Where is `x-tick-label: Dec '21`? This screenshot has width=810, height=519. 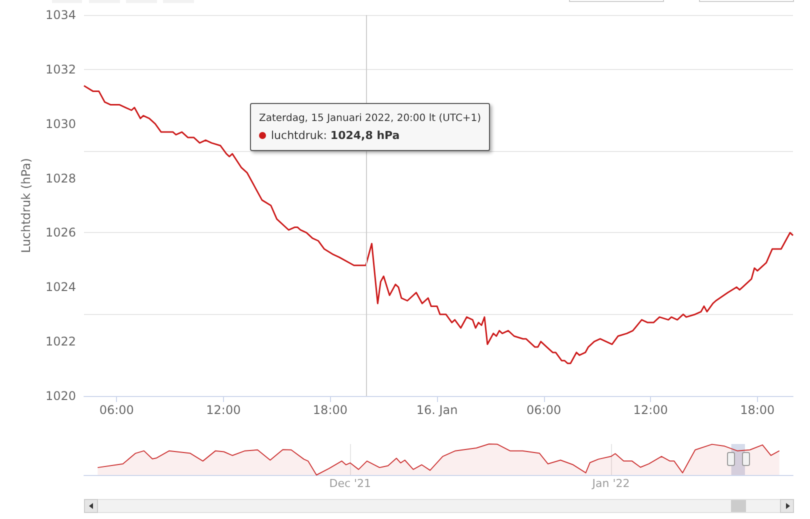
x-tick-label: Dec '21 is located at coordinates (350, 483).